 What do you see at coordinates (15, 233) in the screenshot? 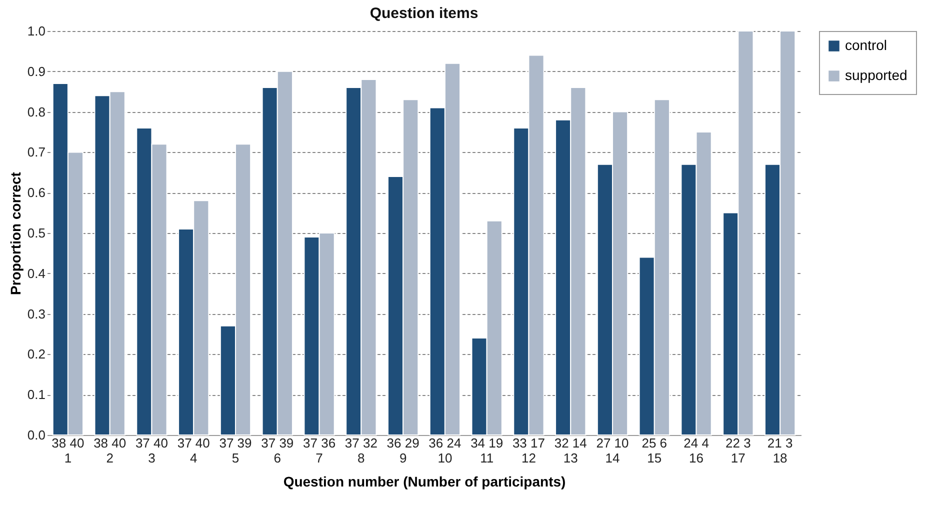
I see `y-axis-title: Proportion correct` at bounding box center [15, 233].